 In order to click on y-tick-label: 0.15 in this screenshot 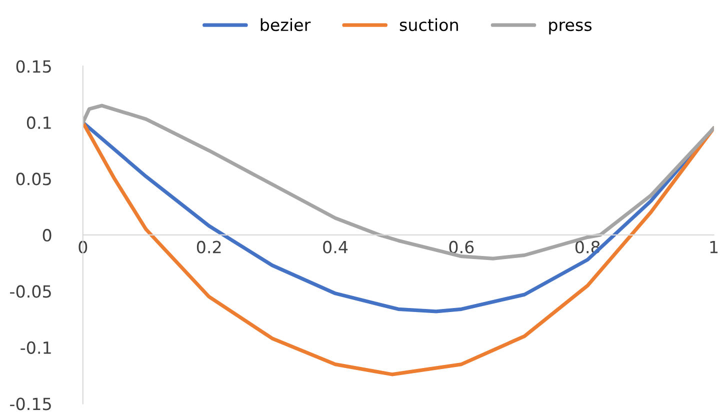, I will do `click(33, 66)`.